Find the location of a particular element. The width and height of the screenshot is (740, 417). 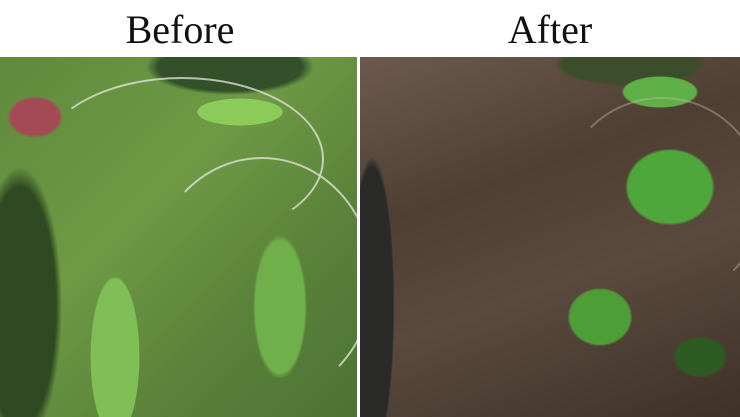

after-title: After is located at coordinates (550, 29).